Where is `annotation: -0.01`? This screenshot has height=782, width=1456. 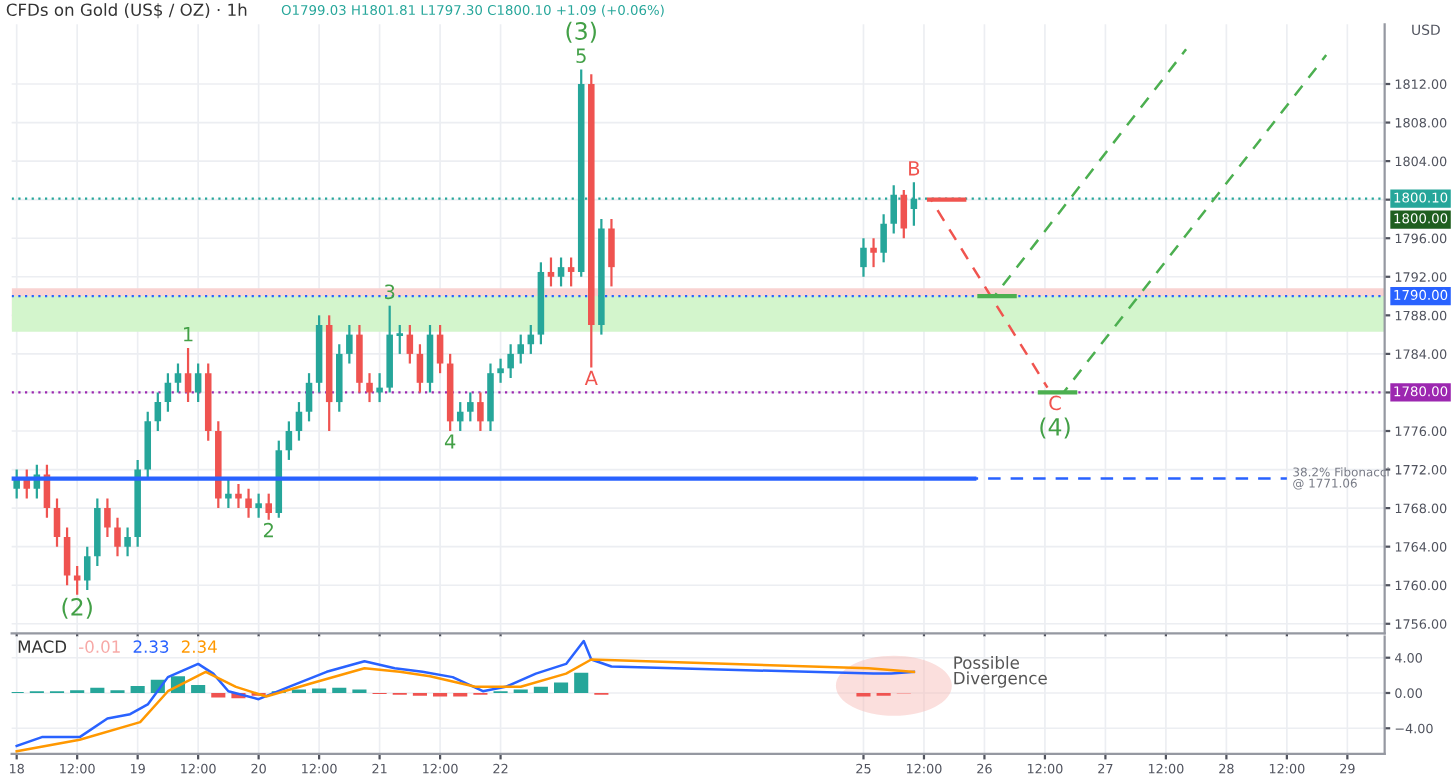 annotation: -0.01 is located at coordinates (99, 646).